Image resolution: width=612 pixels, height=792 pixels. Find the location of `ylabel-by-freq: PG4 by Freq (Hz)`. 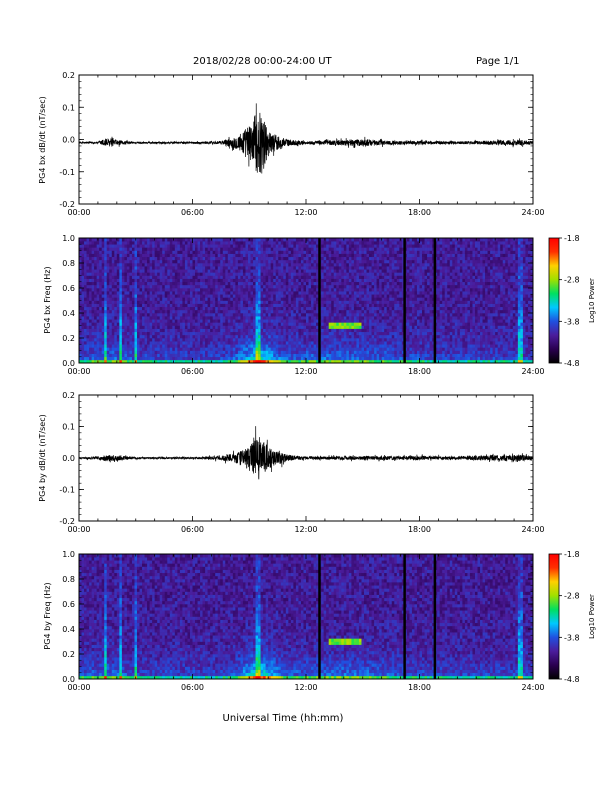

ylabel-by-freq: PG4 by Freq (Hz) is located at coordinates (47, 615).